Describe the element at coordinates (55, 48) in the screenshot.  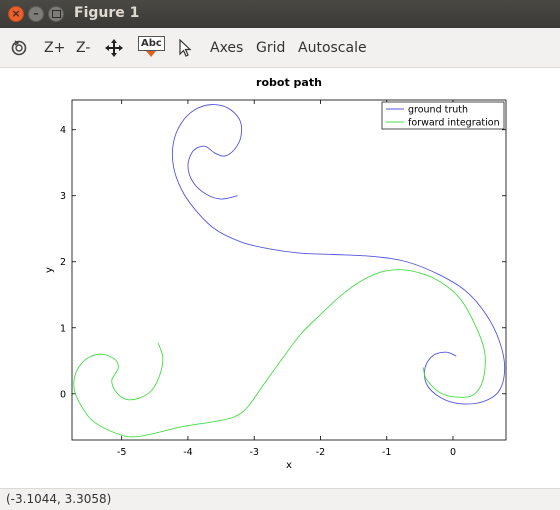
I see `zoom-in-button: Z+` at that location.